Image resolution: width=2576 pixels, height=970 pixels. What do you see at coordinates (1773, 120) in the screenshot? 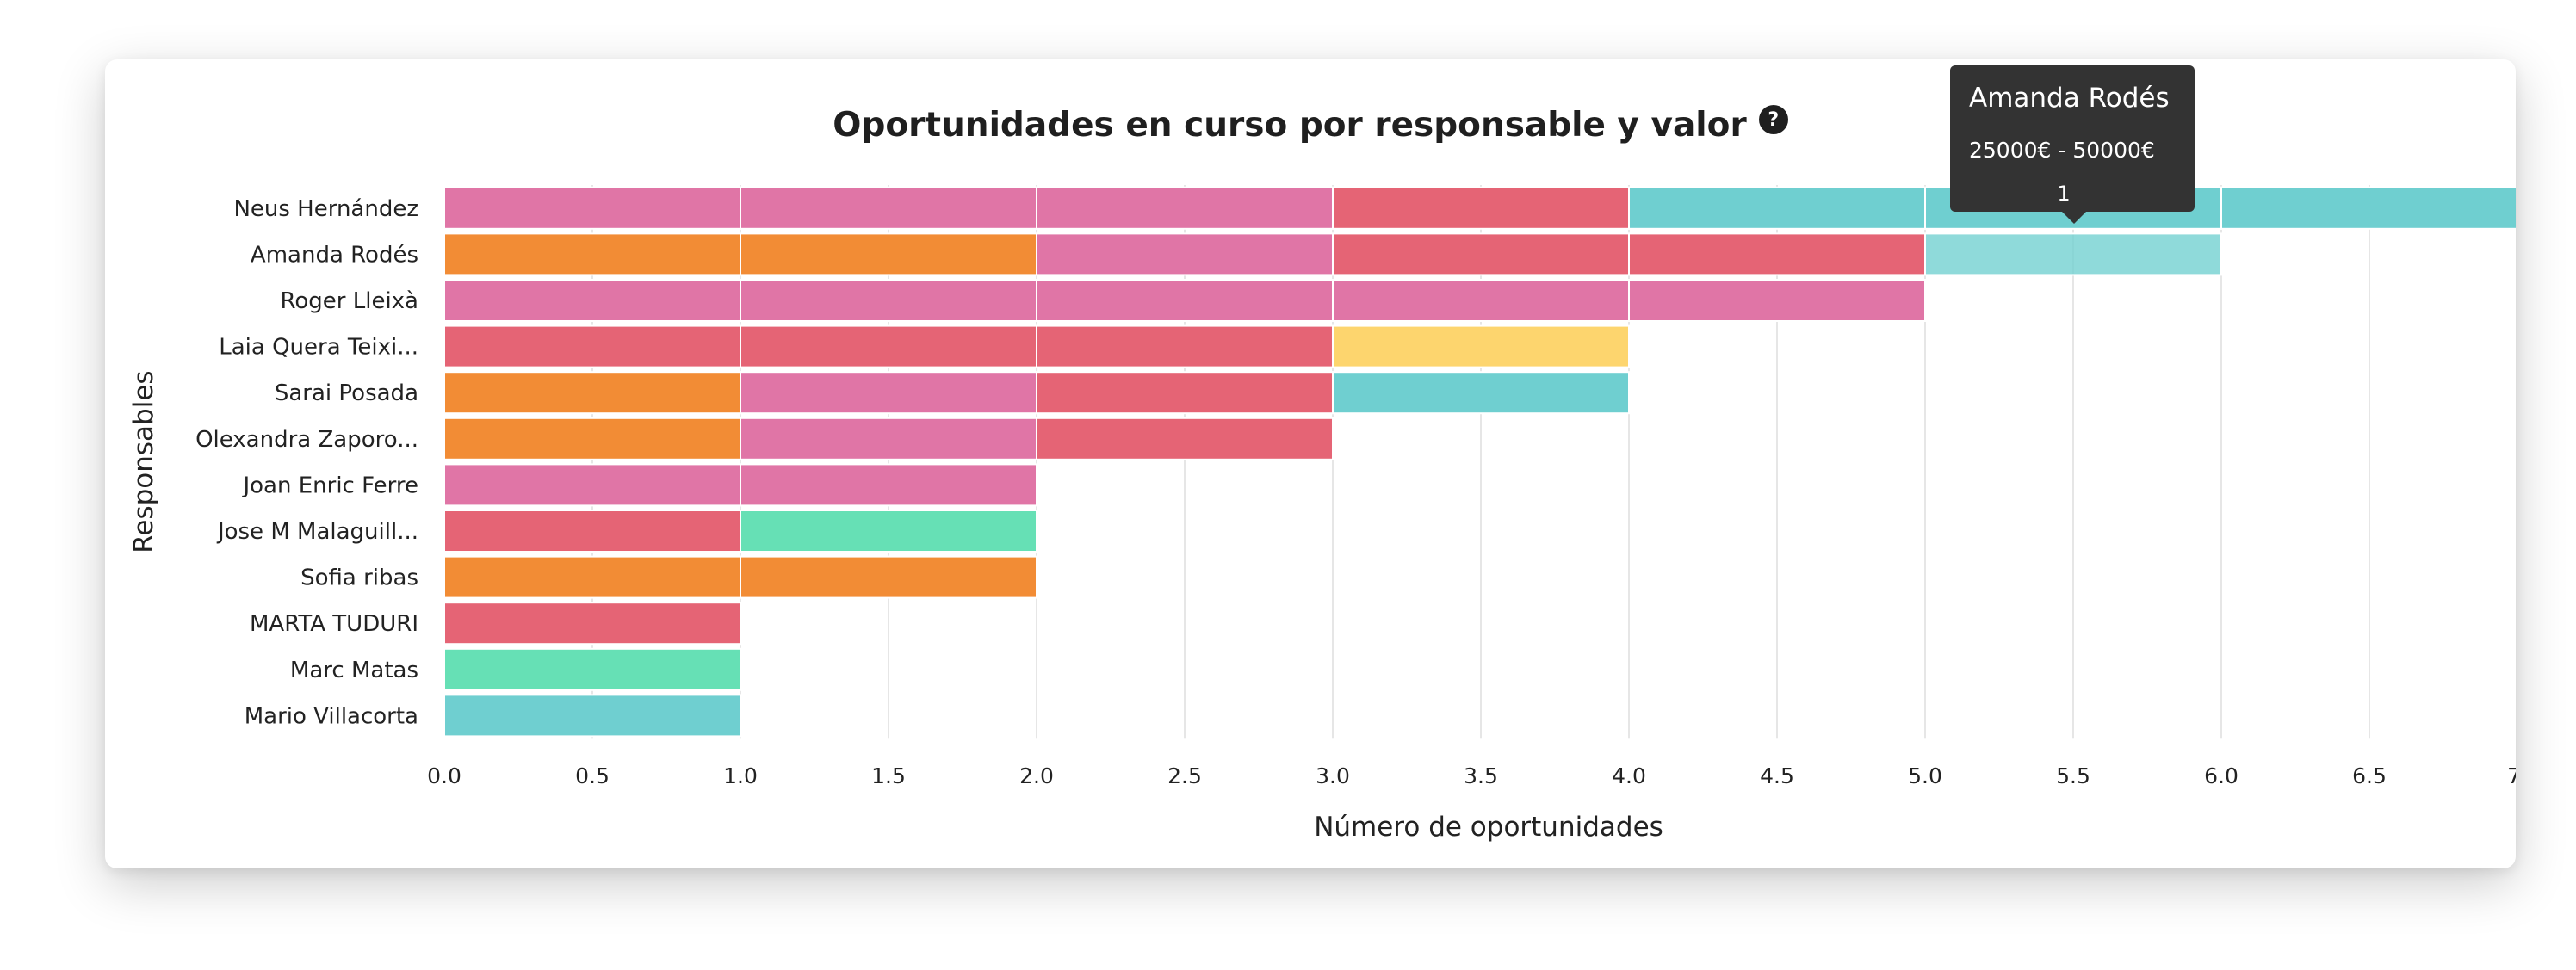
I see `help-icon: ?` at bounding box center [1773, 120].